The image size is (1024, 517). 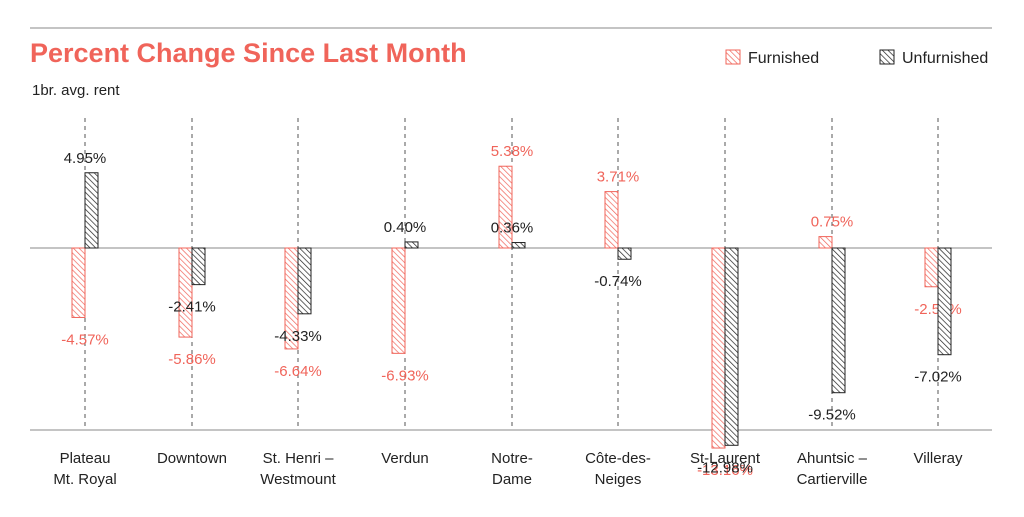 What do you see at coordinates (618, 281) in the screenshot?
I see `data-label-unfurnished: -0.74%` at bounding box center [618, 281].